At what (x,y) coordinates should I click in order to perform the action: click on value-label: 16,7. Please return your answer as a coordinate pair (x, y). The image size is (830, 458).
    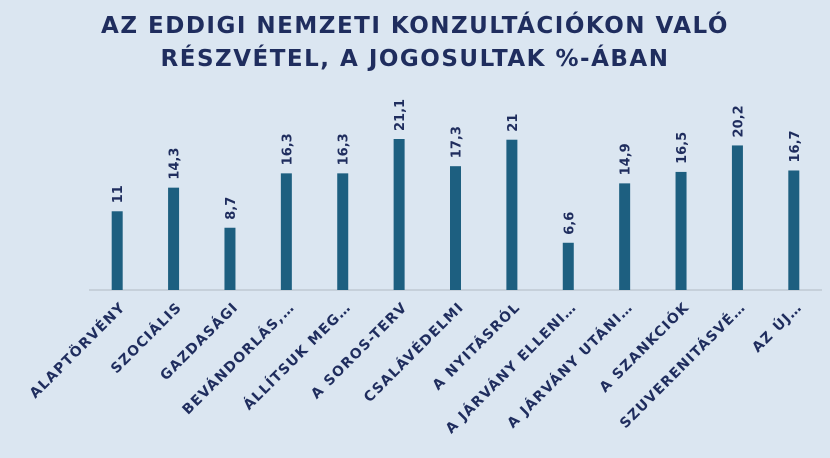
    Looking at the image, I should click on (795, 146).